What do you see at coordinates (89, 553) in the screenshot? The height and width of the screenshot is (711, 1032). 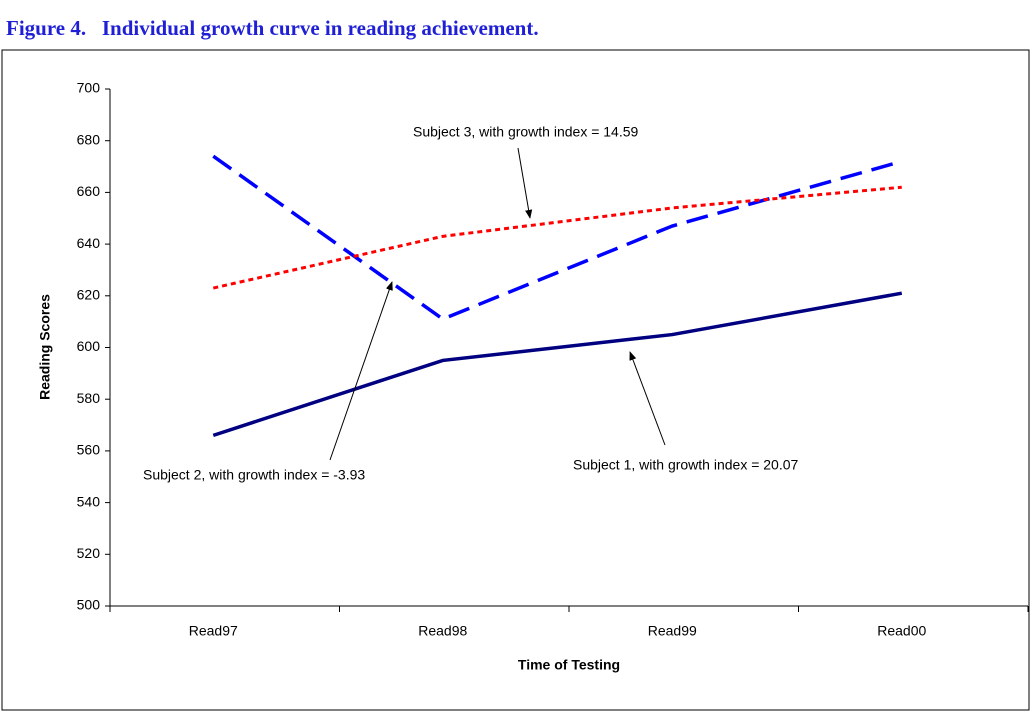 I see `y-tick-label: 520` at bounding box center [89, 553].